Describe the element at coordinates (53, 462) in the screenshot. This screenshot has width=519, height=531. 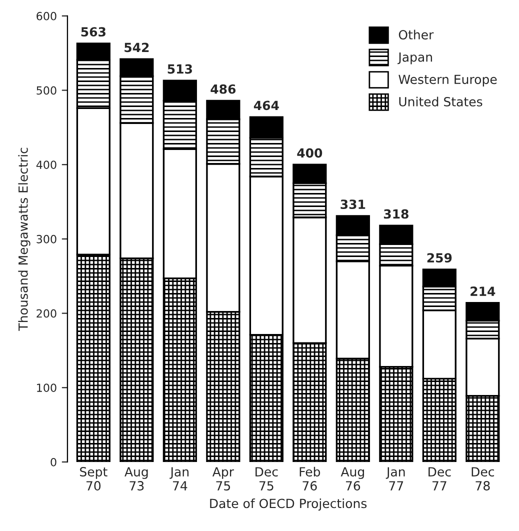
I see `y-tick-label: 0` at that location.